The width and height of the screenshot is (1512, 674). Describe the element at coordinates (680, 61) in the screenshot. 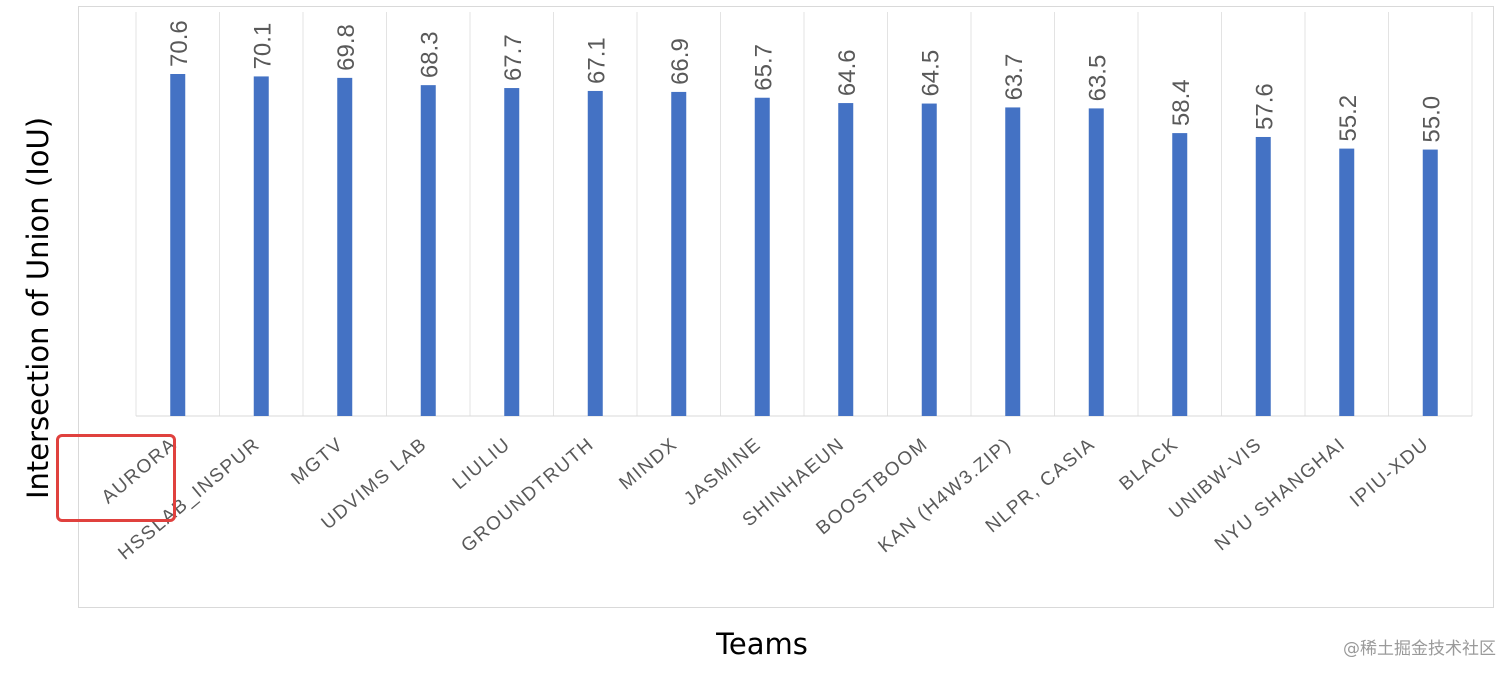

I see `data-label: 66.9` at that location.